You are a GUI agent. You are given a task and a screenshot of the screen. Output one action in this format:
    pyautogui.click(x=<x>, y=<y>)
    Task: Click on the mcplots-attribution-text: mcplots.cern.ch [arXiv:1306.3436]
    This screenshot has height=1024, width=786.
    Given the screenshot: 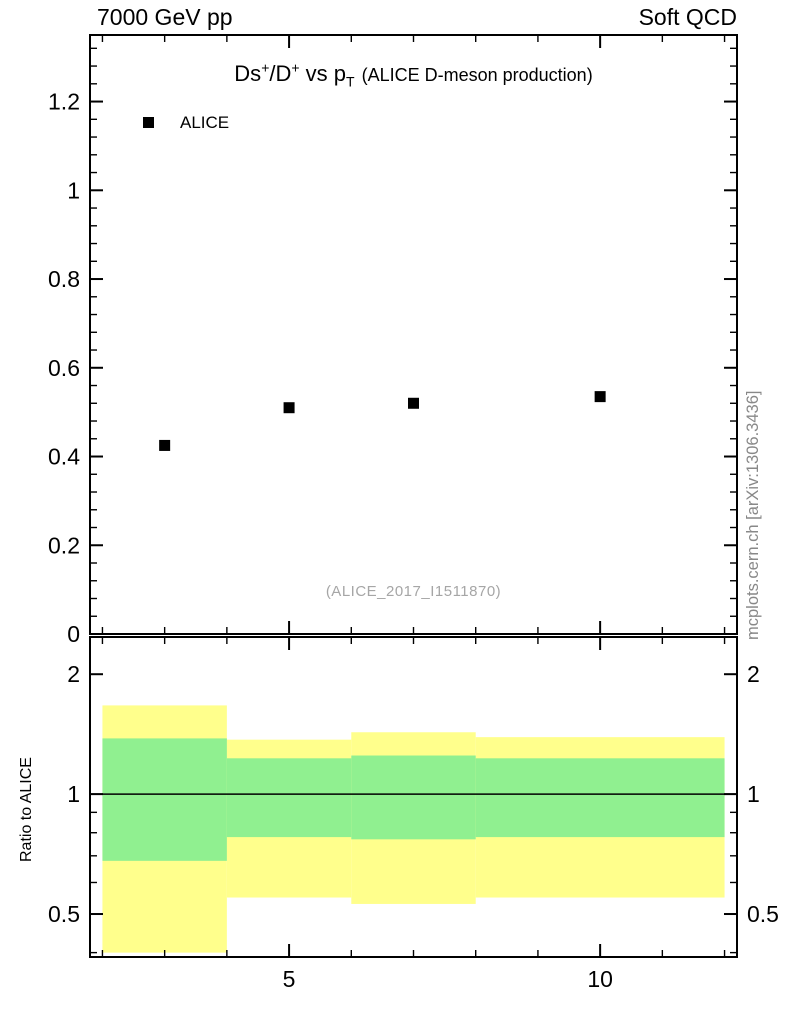 What is the action you would take?
    pyautogui.click(x=753, y=515)
    